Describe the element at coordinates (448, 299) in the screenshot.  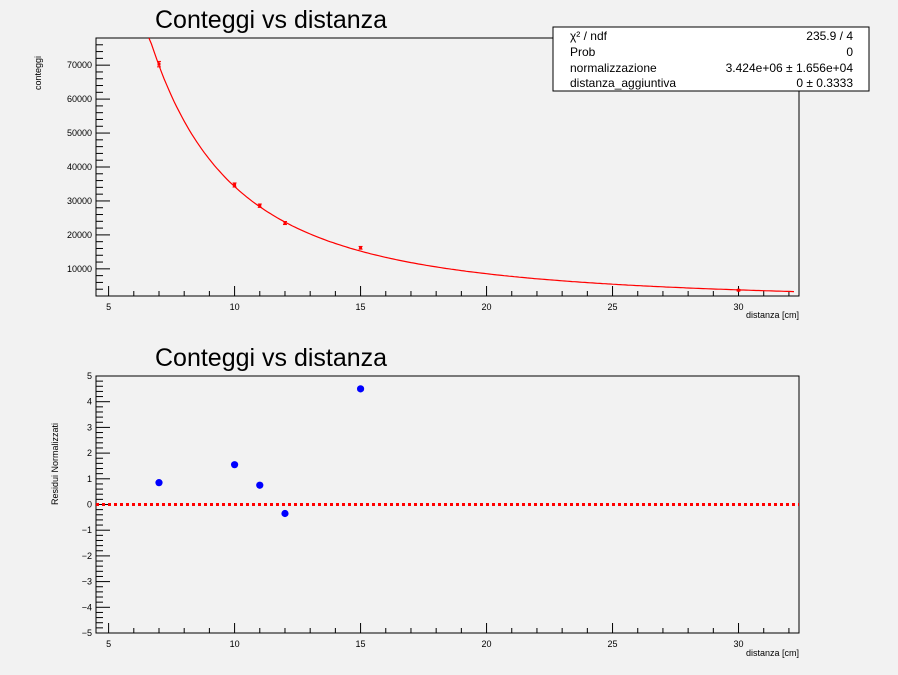
I see `top-x-axis: 5 10 15 20 25 30` at that location.